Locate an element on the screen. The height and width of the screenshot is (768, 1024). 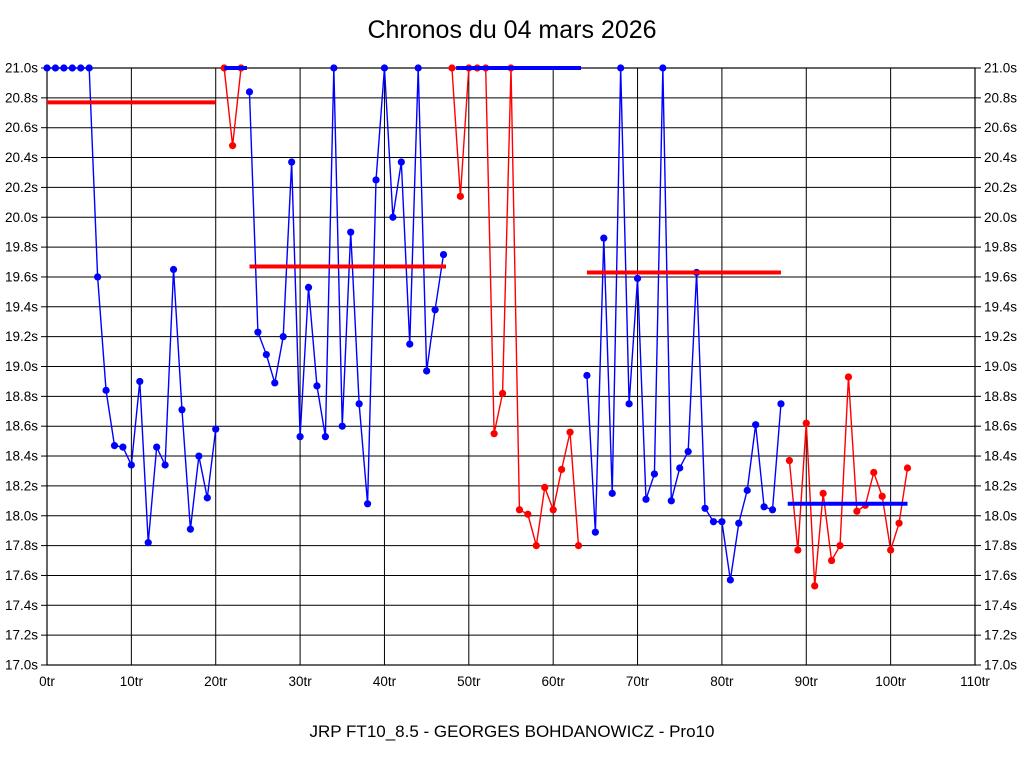
y-tick-label-left: 20.6s is located at coordinates (21, 127).